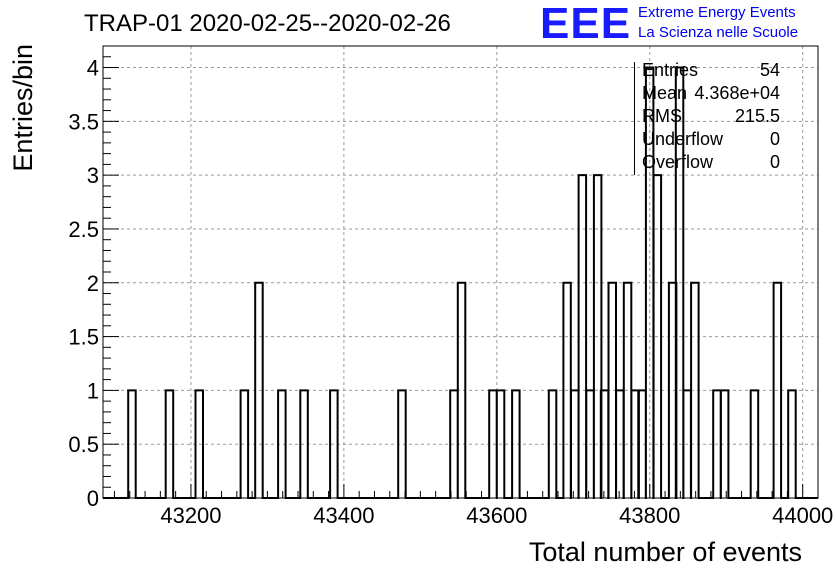 Image resolution: width=836 pixels, height=572 pixels. Describe the element at coordinates (717, 12) in the screenshot. I see `logo-line-1: Extreme Energy Events` at that location.